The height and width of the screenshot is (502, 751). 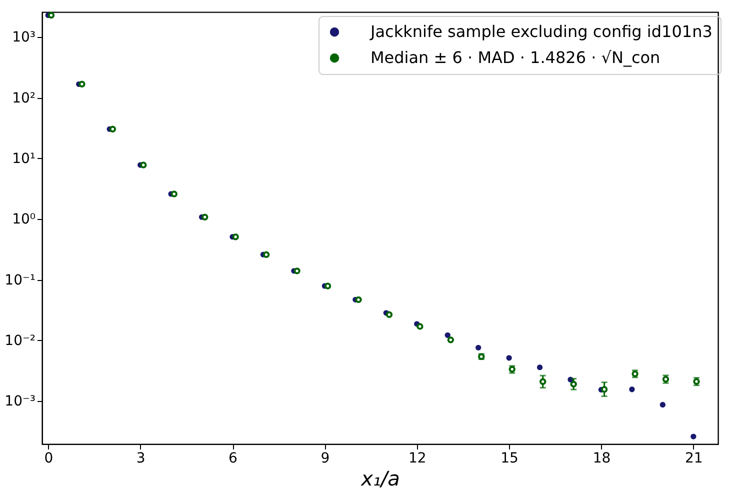 What do you see at coordinates (417, 458) in the screenshot?
I see `x-tick-label: 12` at bounding box center [417, 458].